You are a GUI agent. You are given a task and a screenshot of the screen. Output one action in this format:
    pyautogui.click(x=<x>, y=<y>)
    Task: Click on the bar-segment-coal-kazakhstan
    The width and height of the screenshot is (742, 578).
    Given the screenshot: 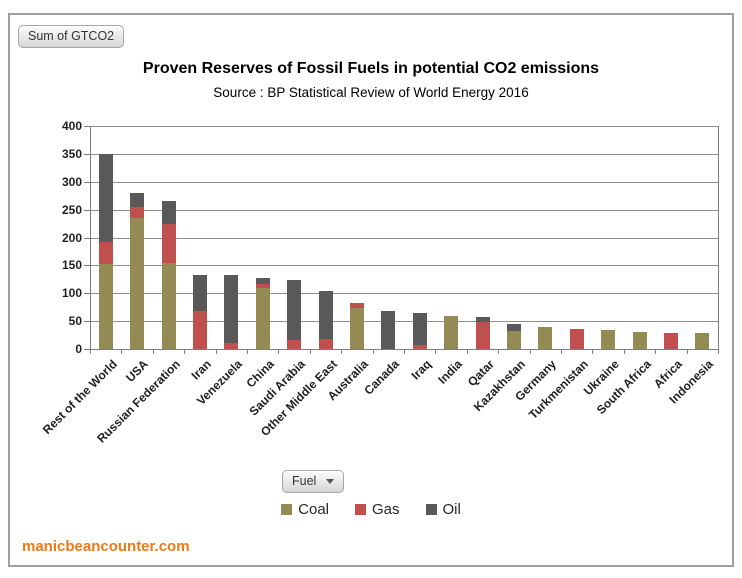 What is the action you would take?
    pyautogui.click(x=513, y=339)
    